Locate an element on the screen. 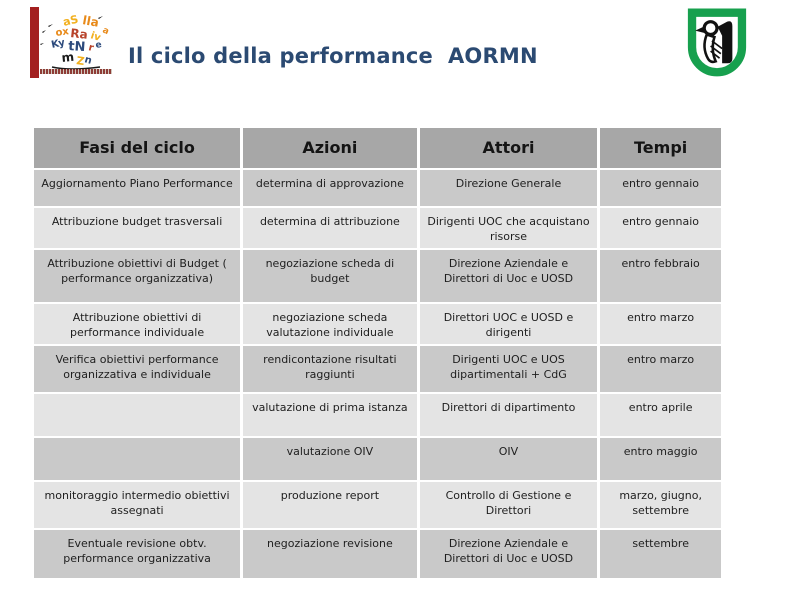  svg-text: tN is located at coordinates (77, 47).